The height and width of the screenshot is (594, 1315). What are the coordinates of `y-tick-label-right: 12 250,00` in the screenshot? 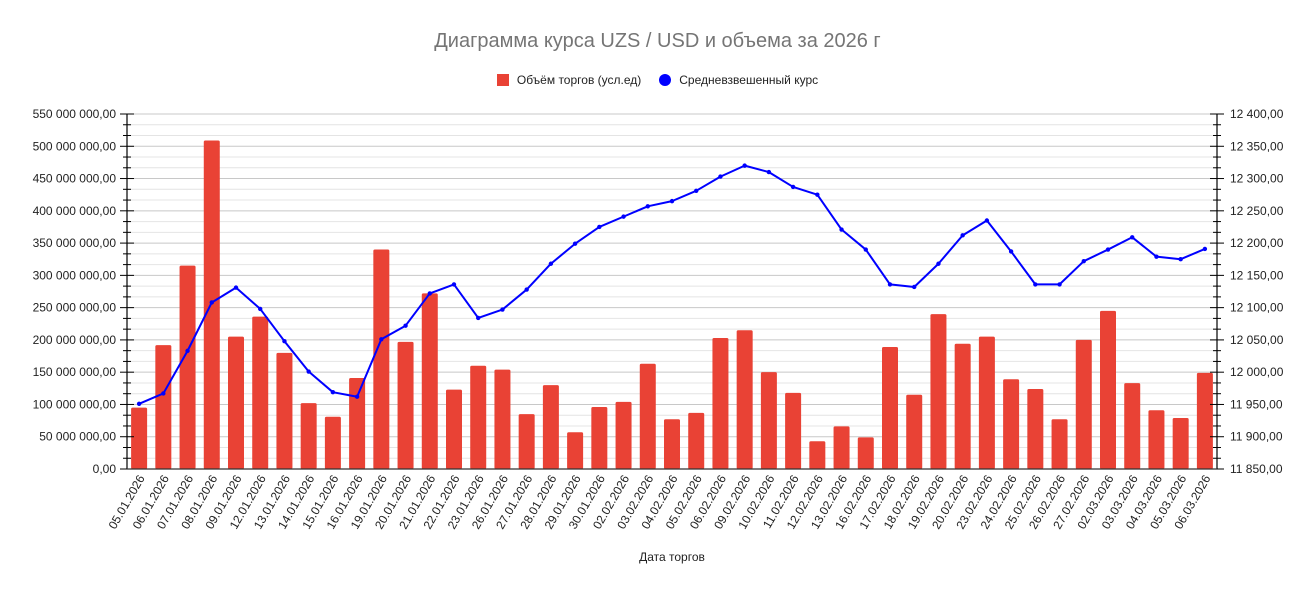 It's located at (1257, 211).